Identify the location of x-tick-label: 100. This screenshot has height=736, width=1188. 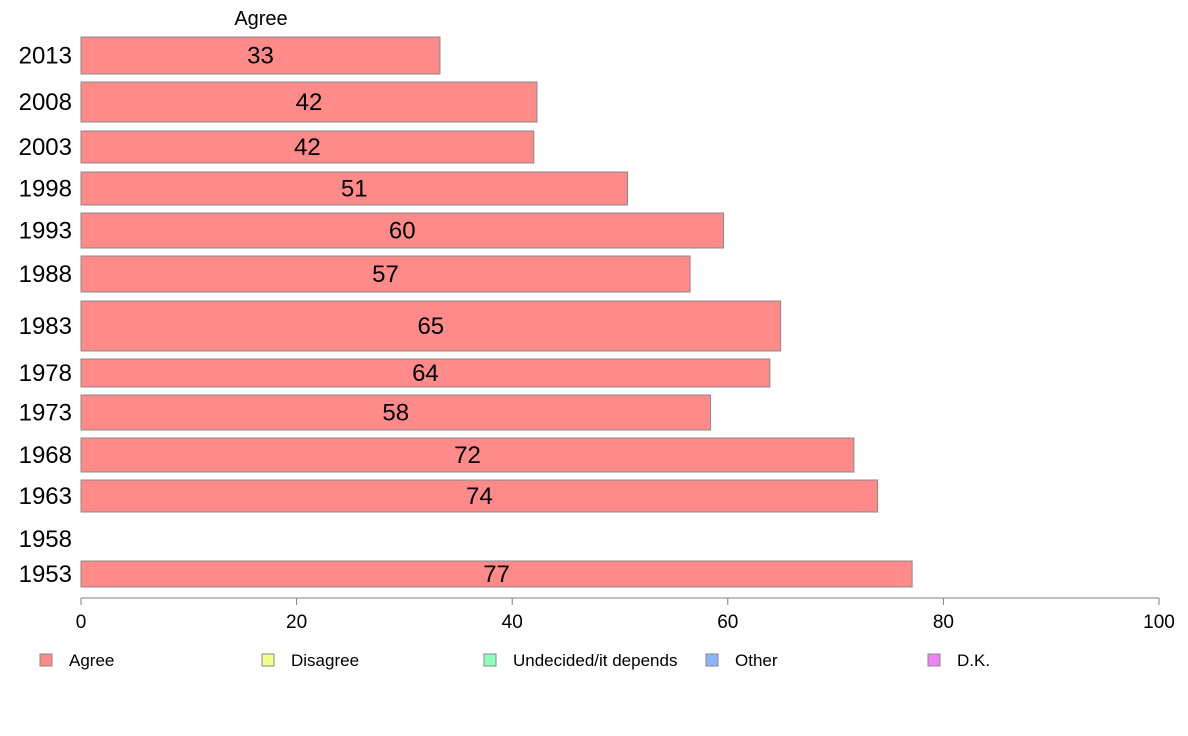
(1159, 622).